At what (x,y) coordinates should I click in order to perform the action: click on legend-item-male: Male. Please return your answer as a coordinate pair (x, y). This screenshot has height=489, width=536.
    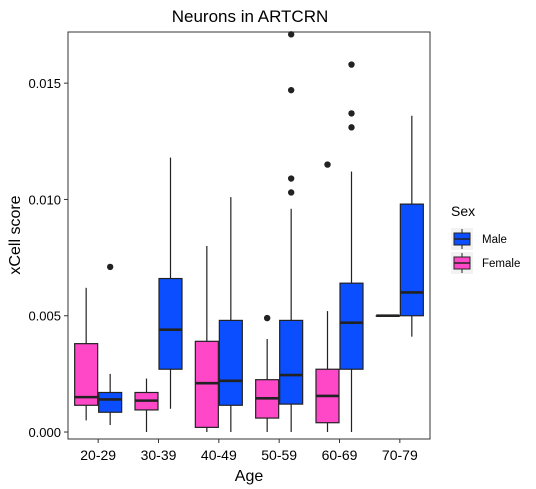
    Looking at the image, I should click on (479, 239).